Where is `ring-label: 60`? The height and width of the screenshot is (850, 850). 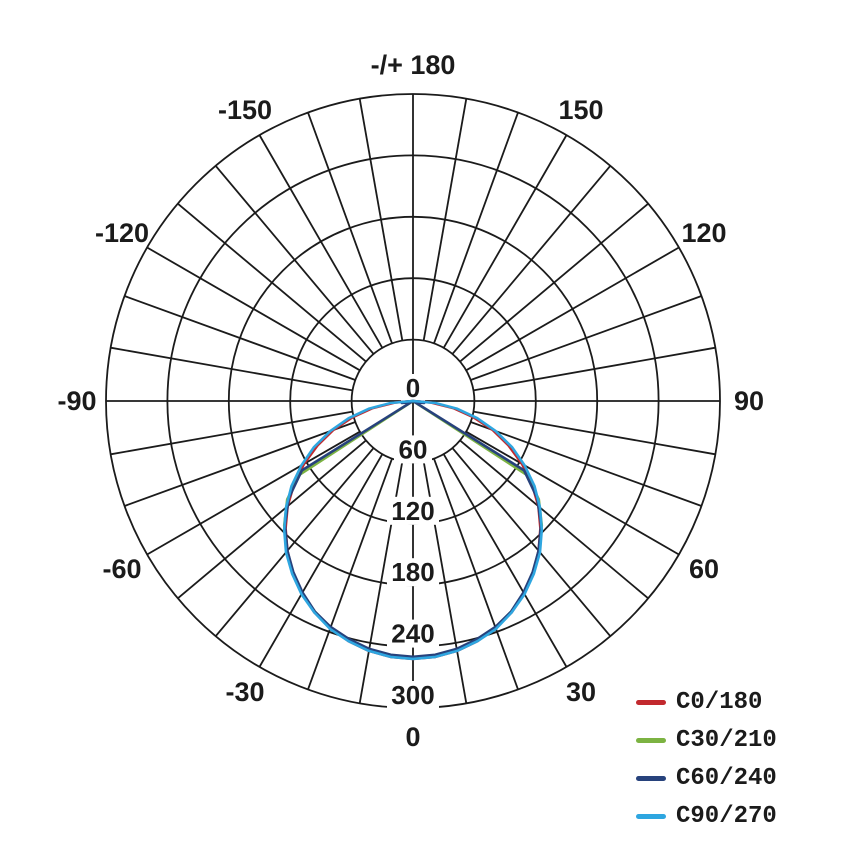
ring-label: 60 is located at coordinates (413, 449).